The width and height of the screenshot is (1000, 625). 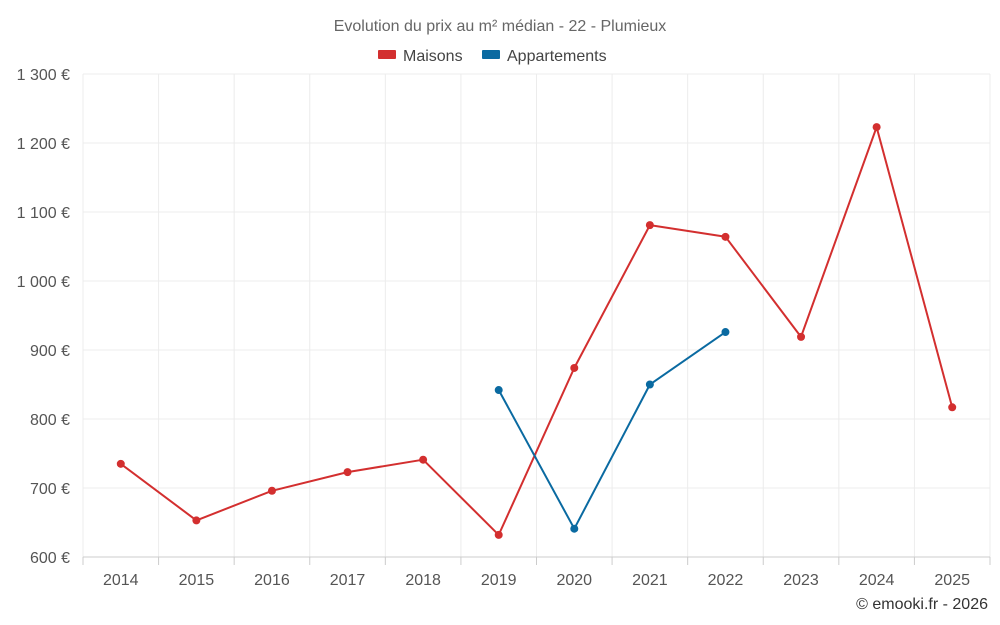 What do you see at coordinates (43, 75) in the screenshot?
I see `y-tick-label: 1 300 €` at bounding box center [43, 75].